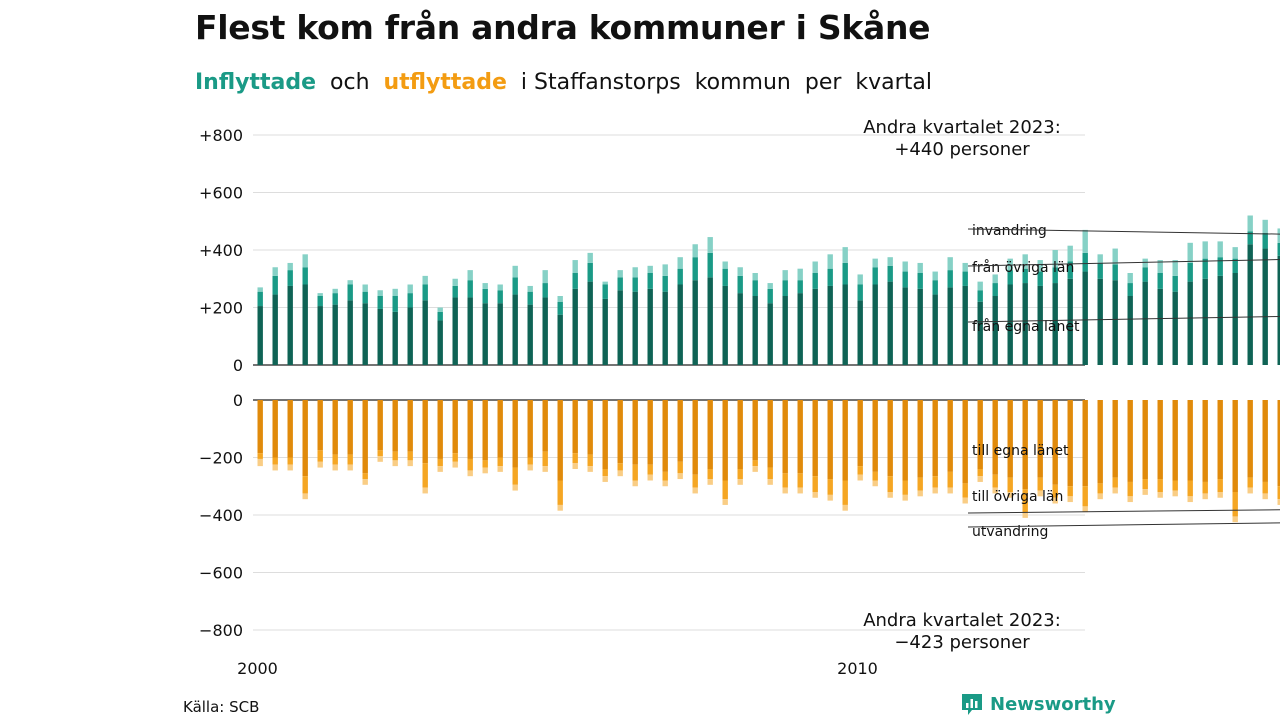 This screenshot has width=1280, height=720. I want to click on subtitle-inflyttade: Inflyttade, so click(256, 82).